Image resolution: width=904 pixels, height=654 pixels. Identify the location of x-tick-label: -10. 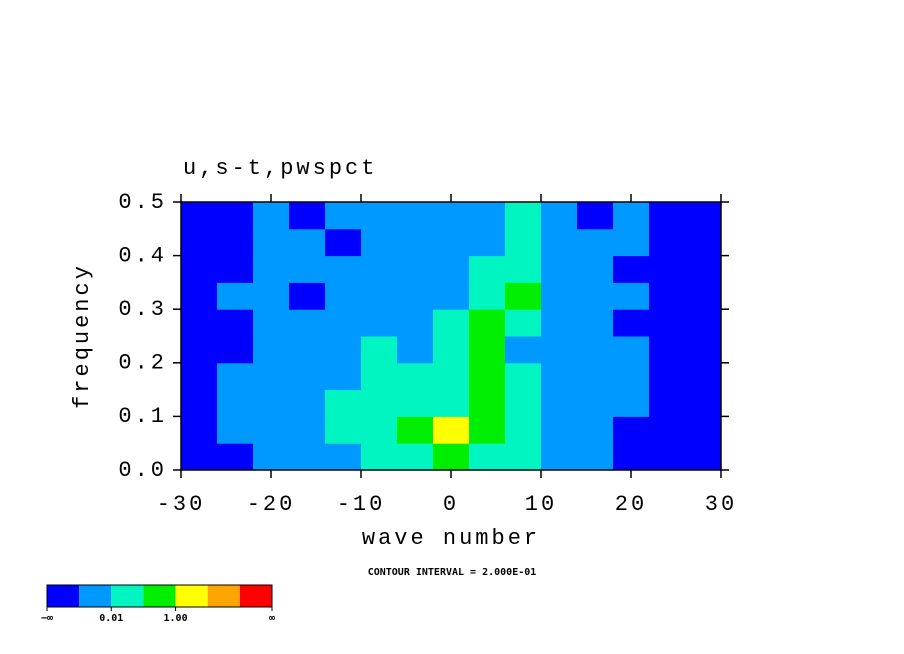
(361, 504).